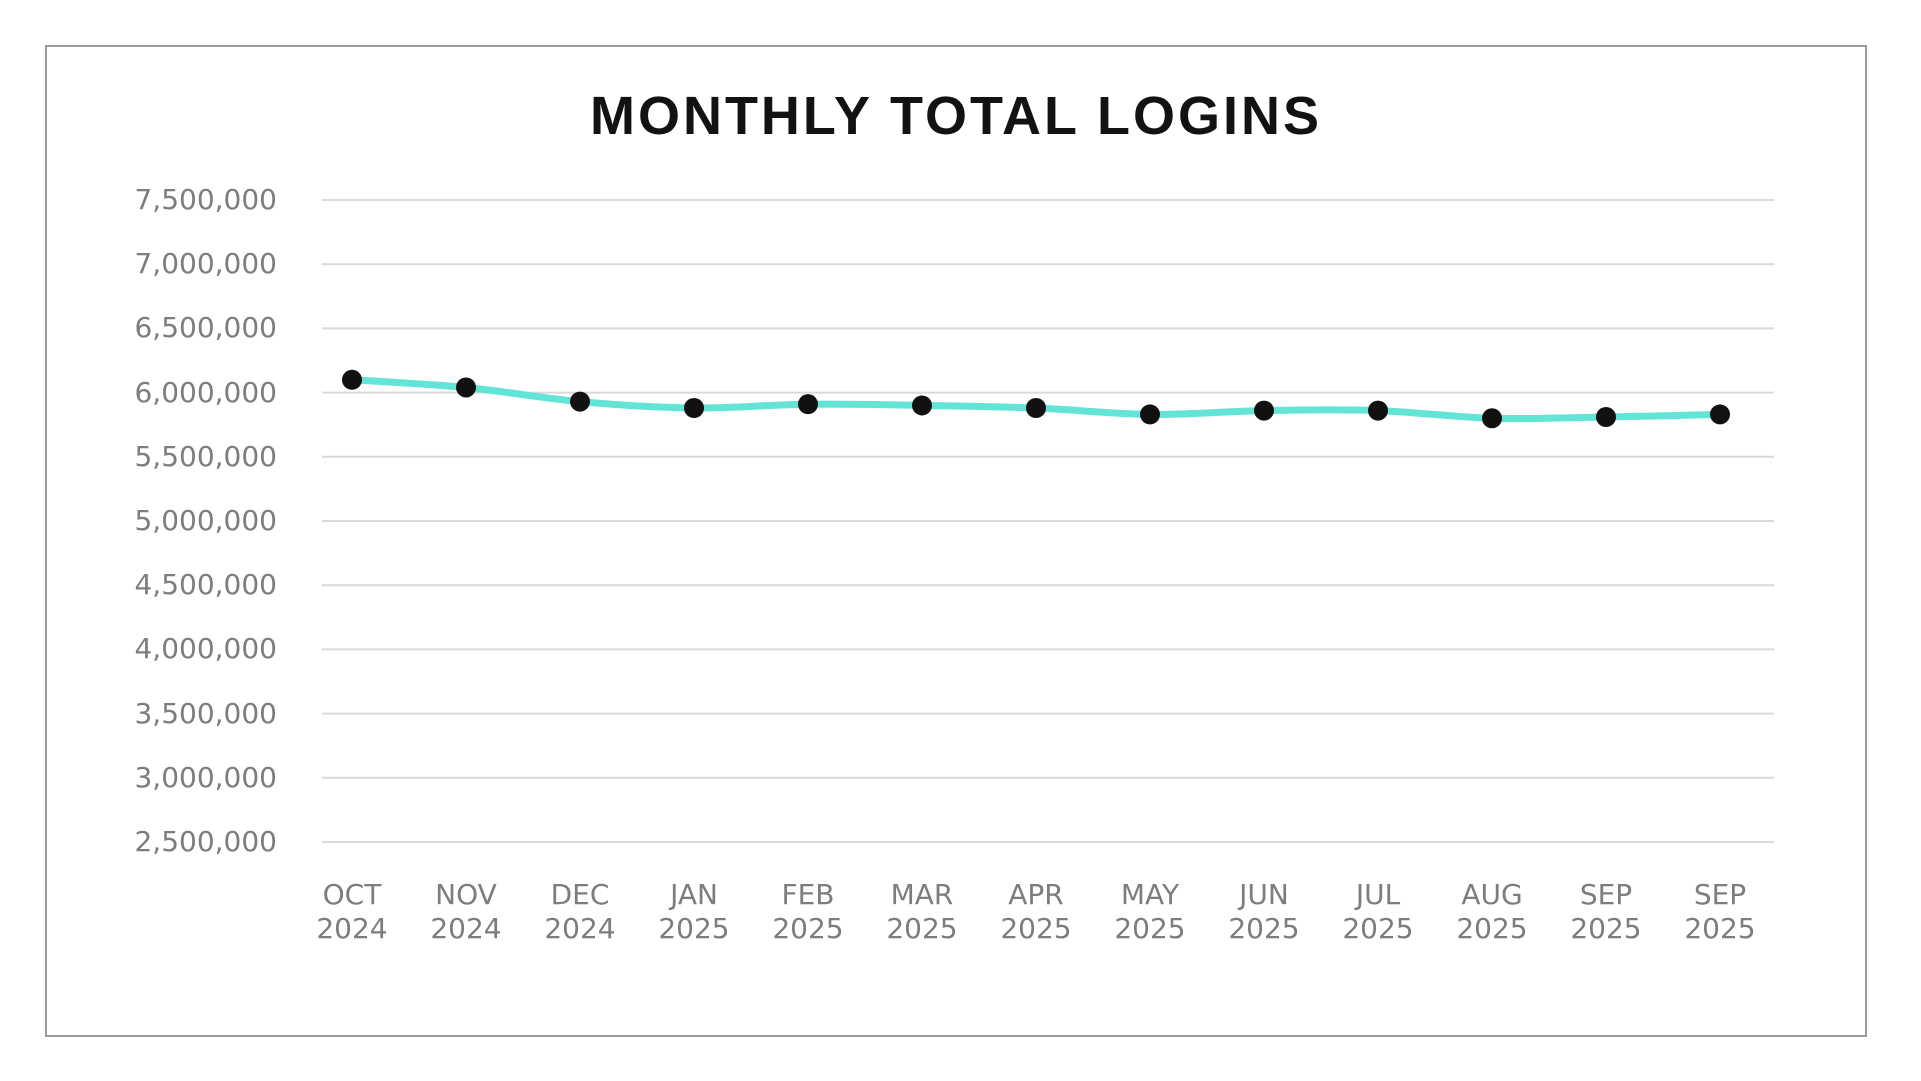 The image size is (1921, 1081). I want to click on x-tick-label: FEB 2025, so click(808, 912).